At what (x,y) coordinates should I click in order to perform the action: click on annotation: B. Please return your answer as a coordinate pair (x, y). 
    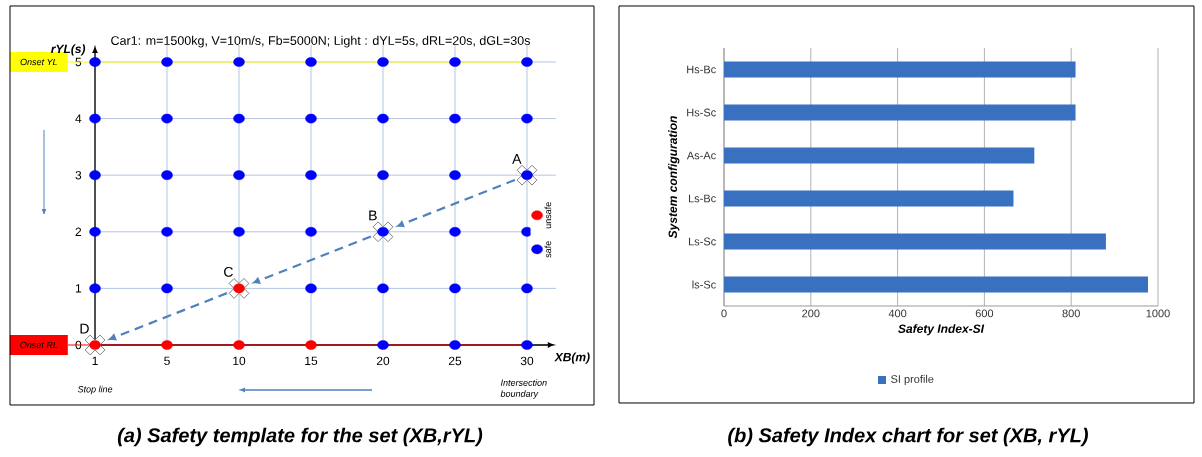
    Looking at the image, I should click on (373, 215).